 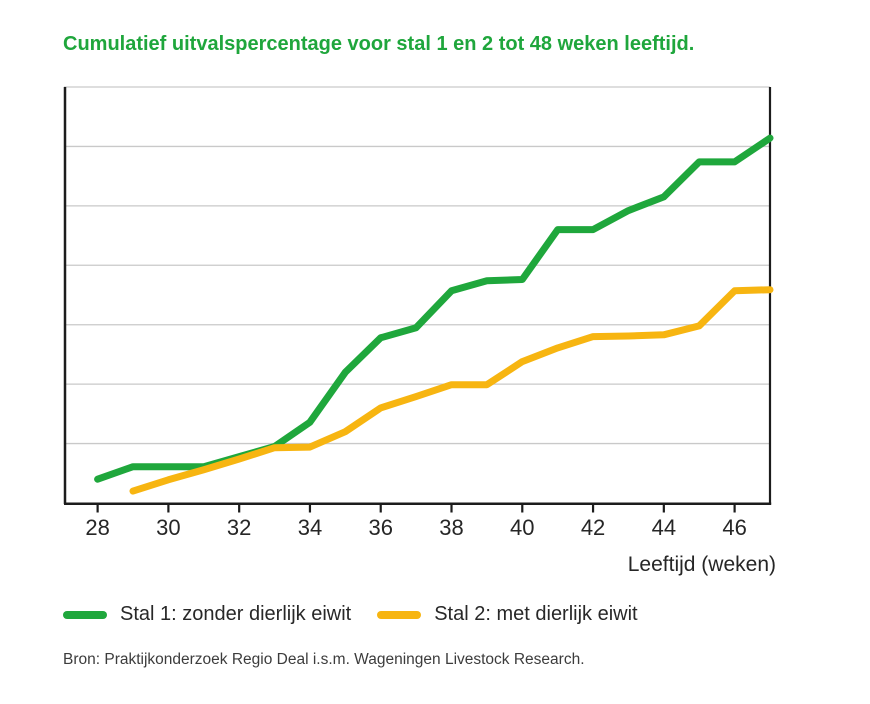 What do you see at coordinates (239, 527) in the screenshot?
I see `x-tick-label: 32` at bounding box center [239, 527].